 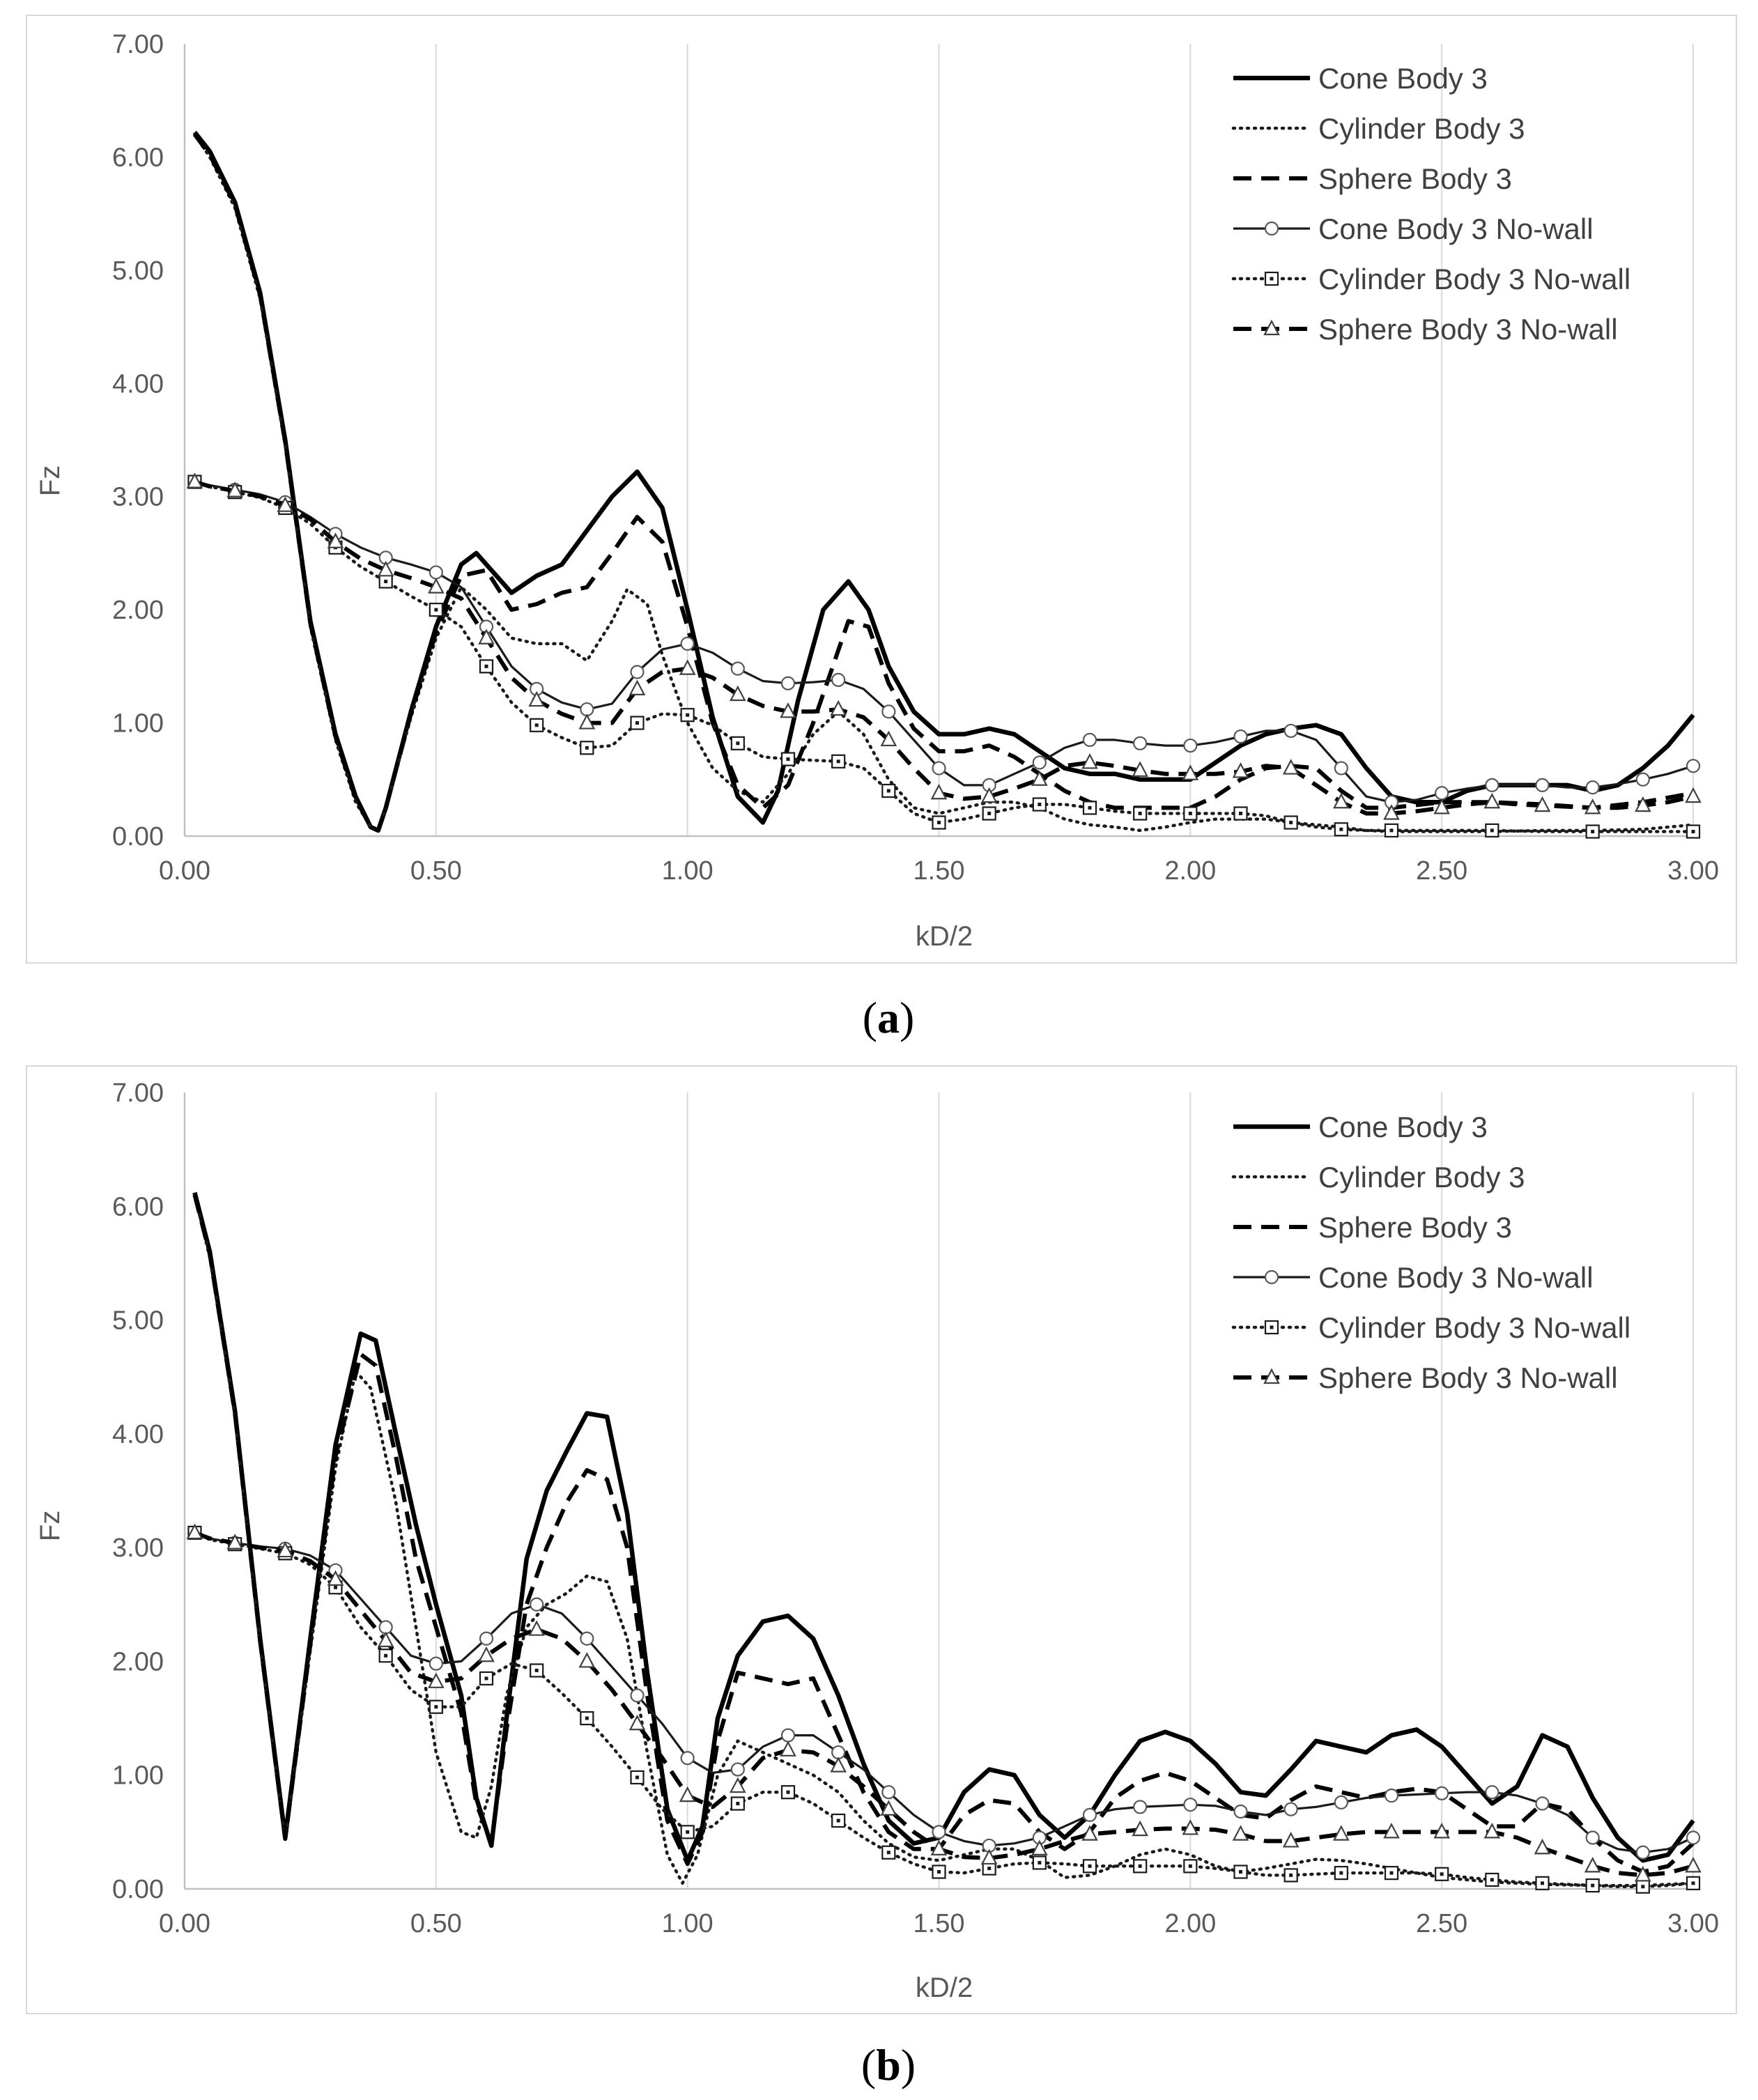 I want to click on legend-entry: Sphere Body 3 No-wall, so click(x=1468, y=1377).